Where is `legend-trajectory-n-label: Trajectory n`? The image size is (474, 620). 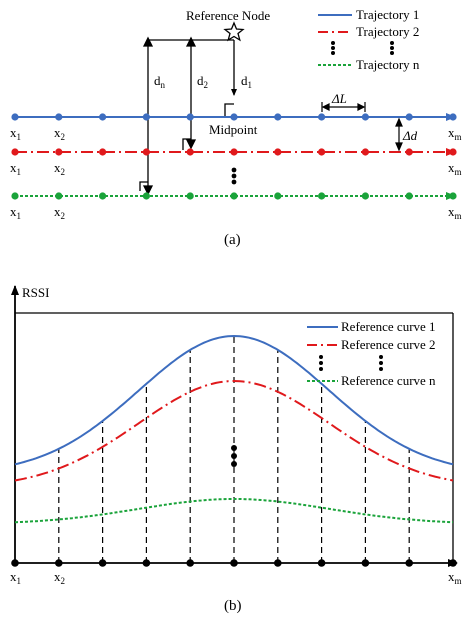
legend-trajectory-n-label: Trajectory n is located at coordinates (388, 64).